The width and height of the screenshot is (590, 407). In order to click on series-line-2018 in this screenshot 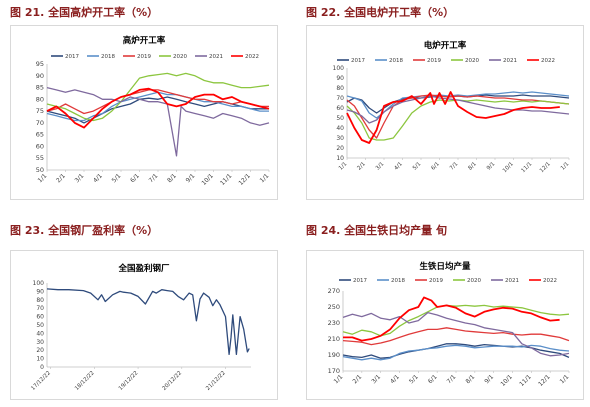, I will do `click(456, 352)`.